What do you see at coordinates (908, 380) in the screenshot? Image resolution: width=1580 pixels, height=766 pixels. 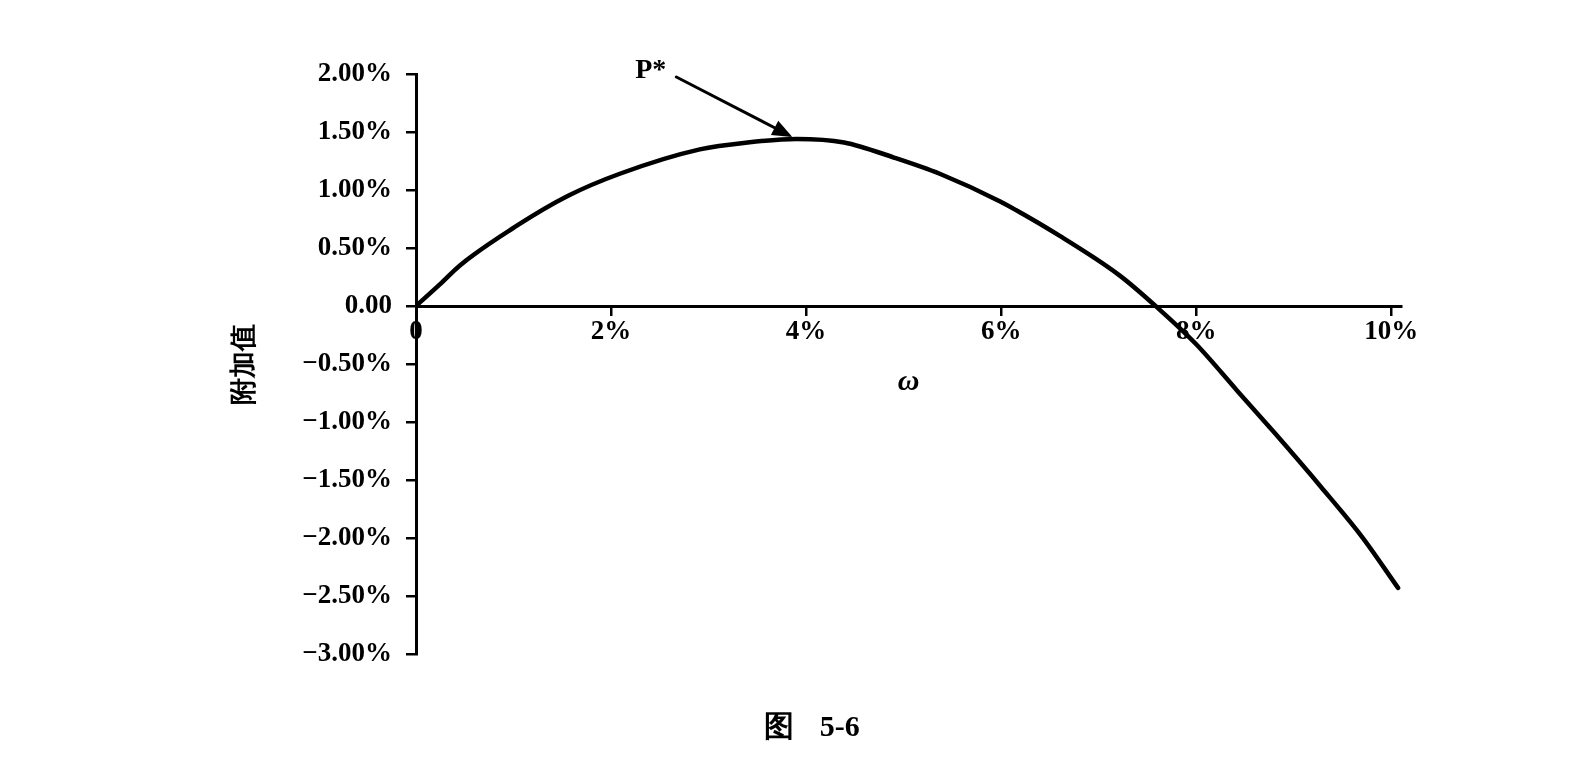 I see `x-axis-title: ω` at bounding box center [908, 380].